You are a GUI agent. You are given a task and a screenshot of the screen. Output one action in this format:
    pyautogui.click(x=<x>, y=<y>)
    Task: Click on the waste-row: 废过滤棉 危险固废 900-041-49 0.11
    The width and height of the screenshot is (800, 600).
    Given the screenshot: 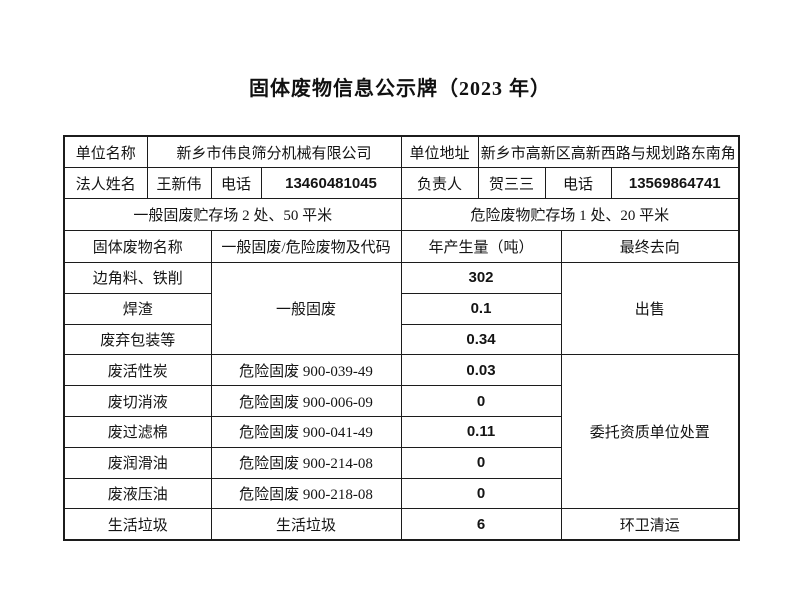 What is the action you would take?
    pyautogui.click(x=401, y=431)
    